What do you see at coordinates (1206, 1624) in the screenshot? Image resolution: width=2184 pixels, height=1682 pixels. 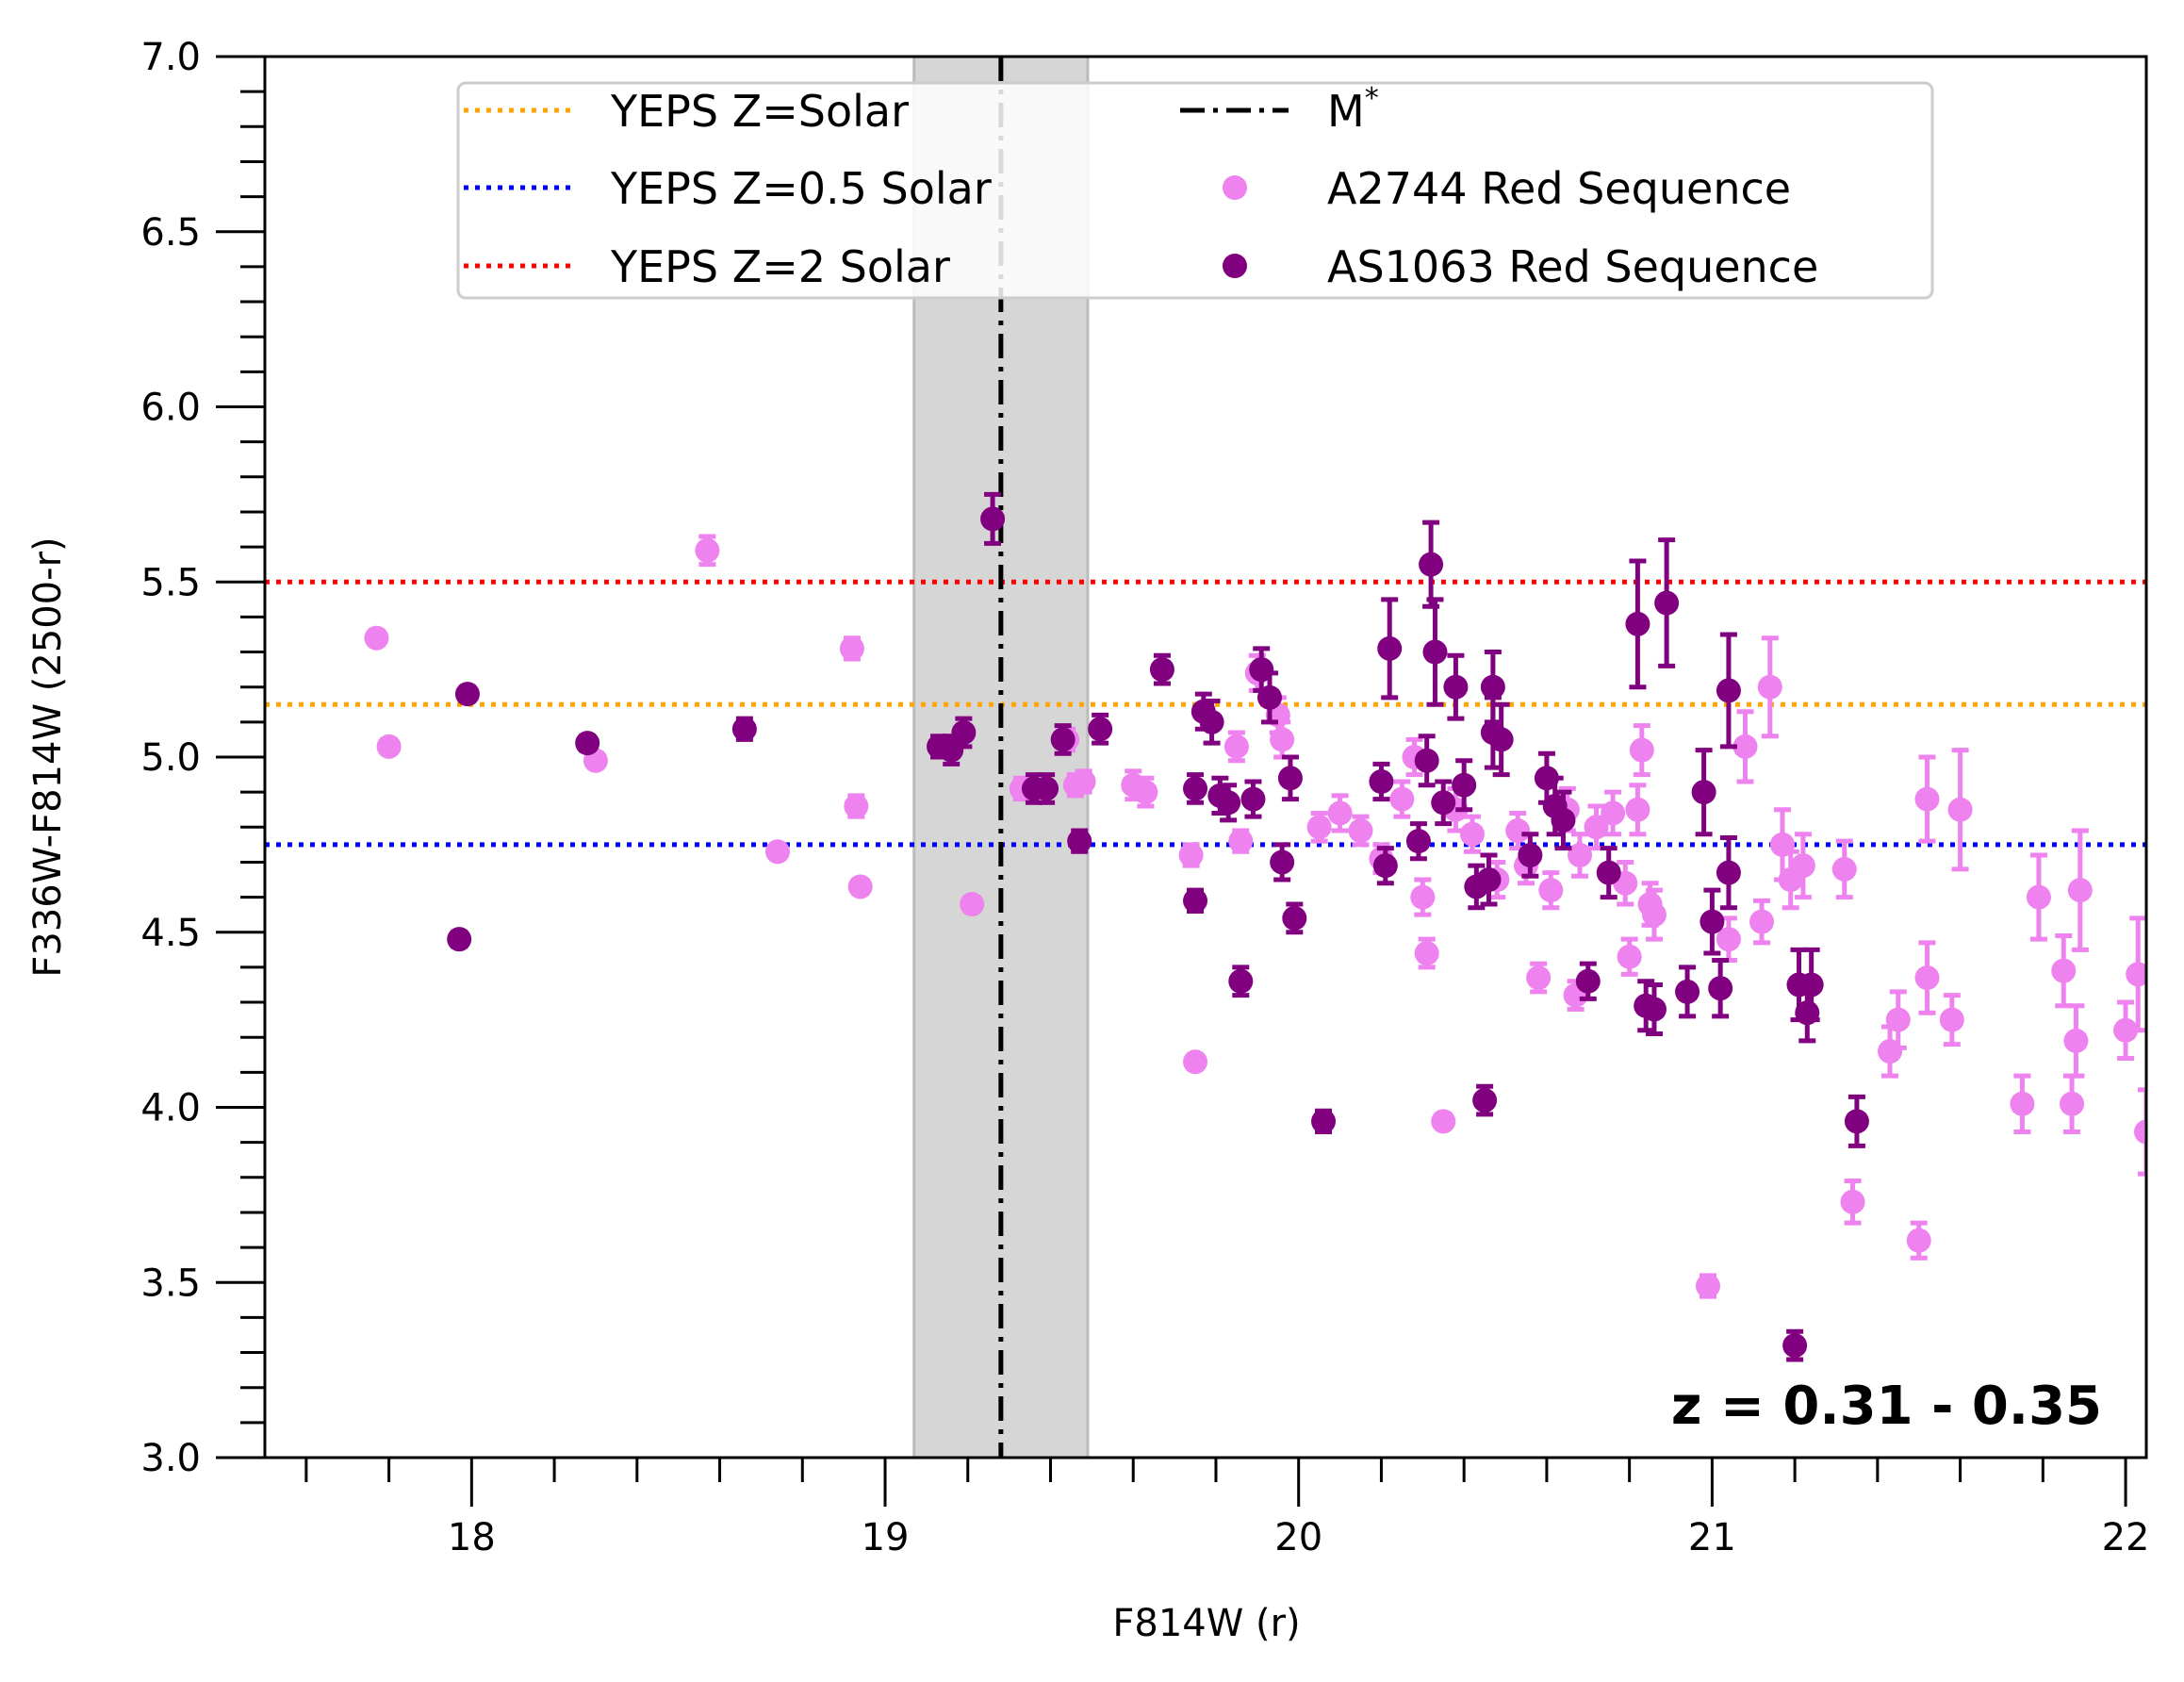 I see `x-axis-title: F814W (r)` at bounding box center [1206, 1624].